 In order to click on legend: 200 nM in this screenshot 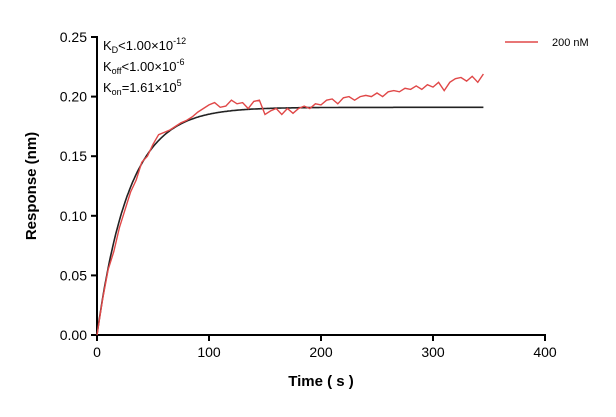, I will do `click(547, 43)`.